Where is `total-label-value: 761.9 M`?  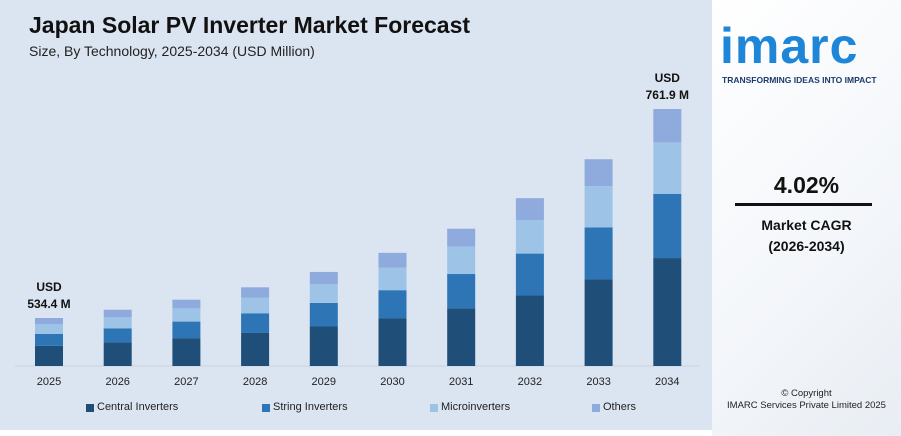 total-label-value: 761.9 M is located at coordinates (667, 95).